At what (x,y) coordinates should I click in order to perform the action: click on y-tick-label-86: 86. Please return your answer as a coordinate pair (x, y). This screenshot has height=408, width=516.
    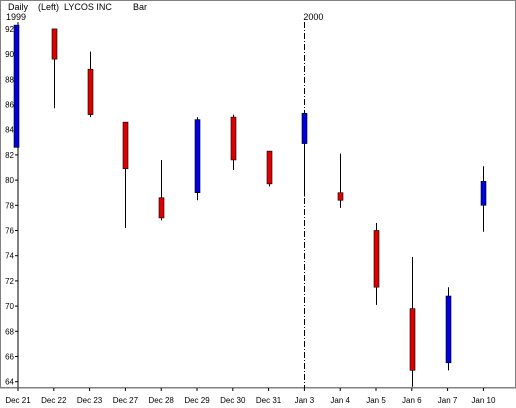
    Looking at the image, I should click on (9, 105).